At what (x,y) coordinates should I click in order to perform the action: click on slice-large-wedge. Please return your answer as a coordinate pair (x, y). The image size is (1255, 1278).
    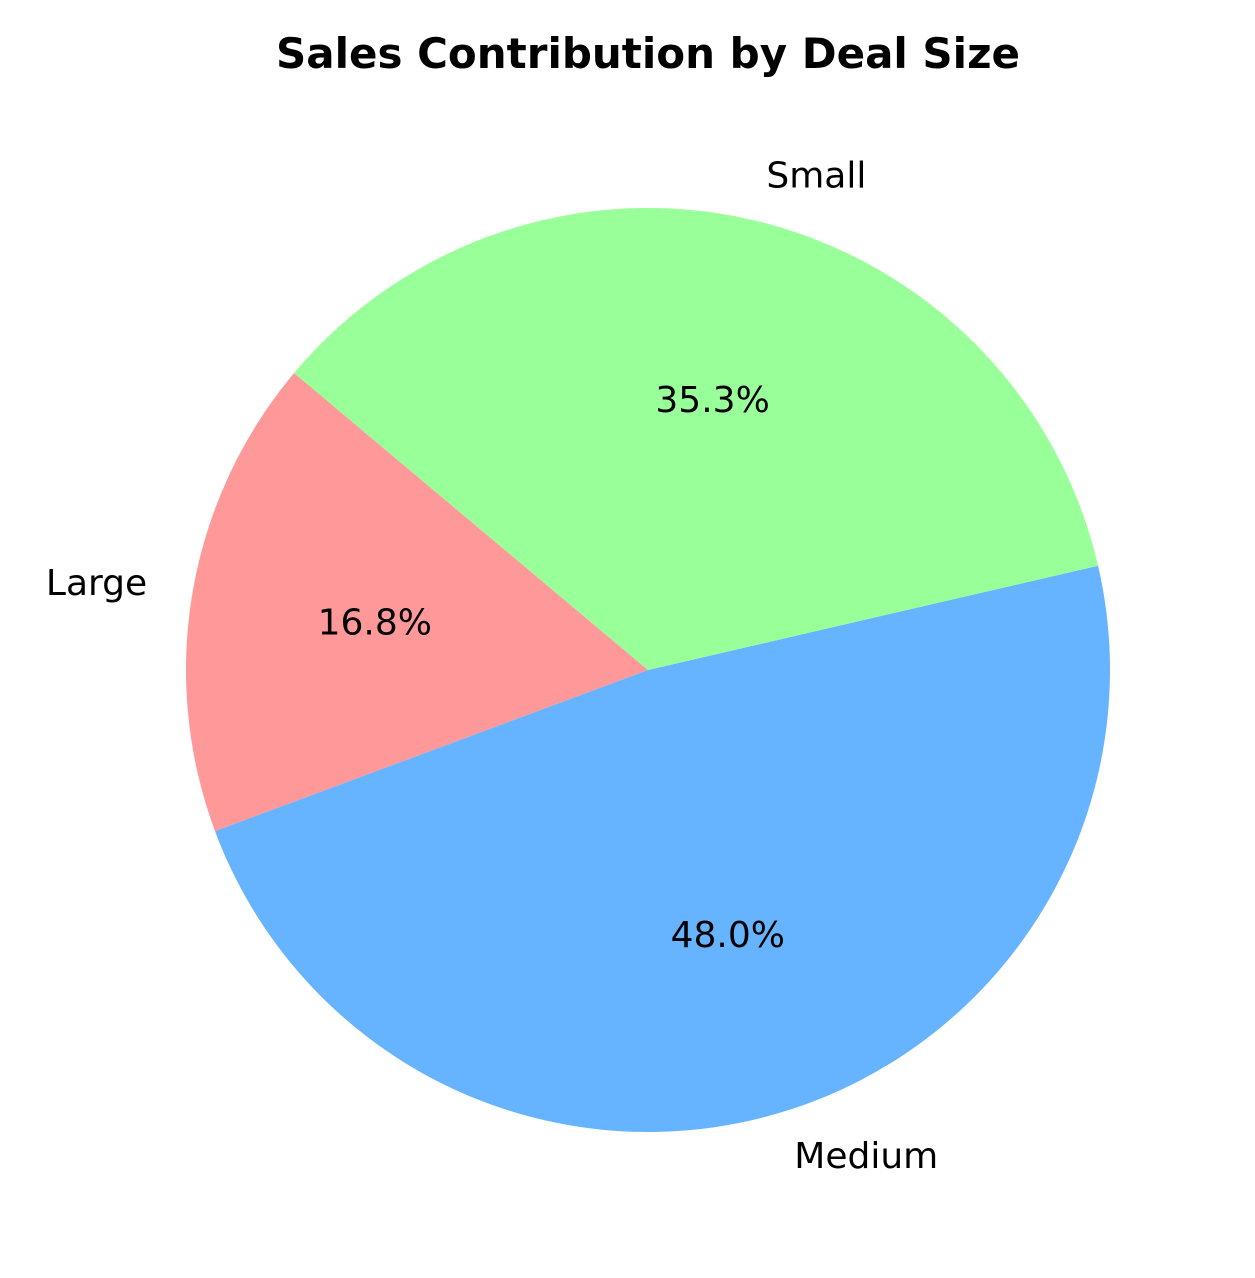
    Looking at the image, I should click on (416, 602).